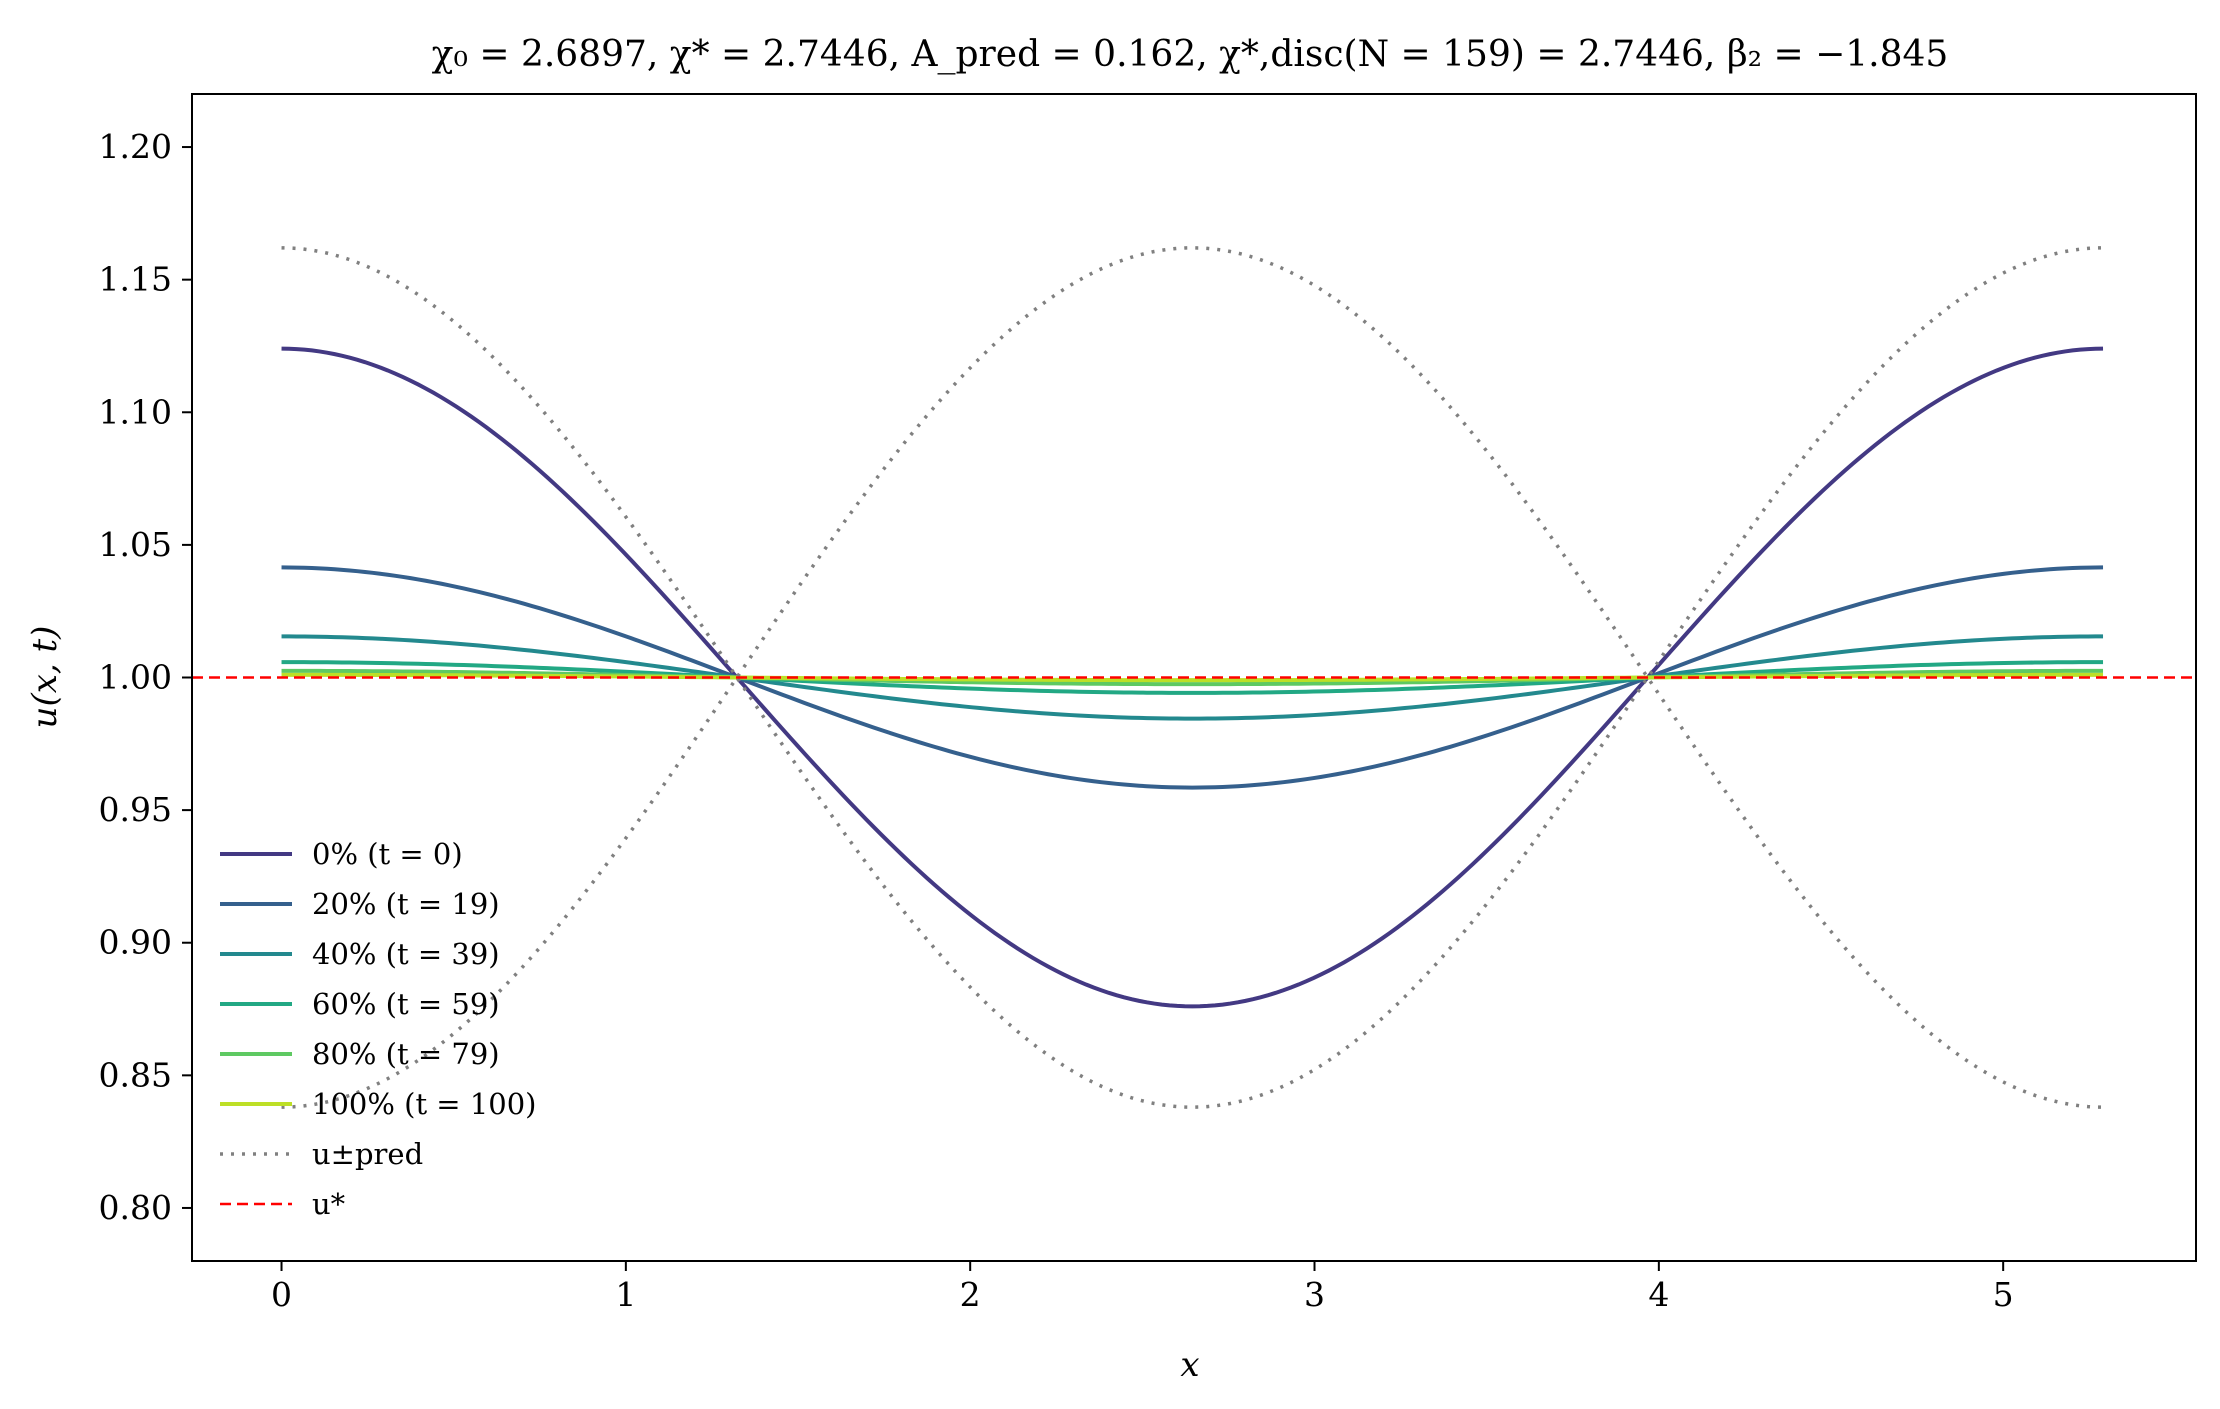 This screenshot has height=1409, width=2220. I want to click on y-tick-label: 1.10, so click(135, 411).